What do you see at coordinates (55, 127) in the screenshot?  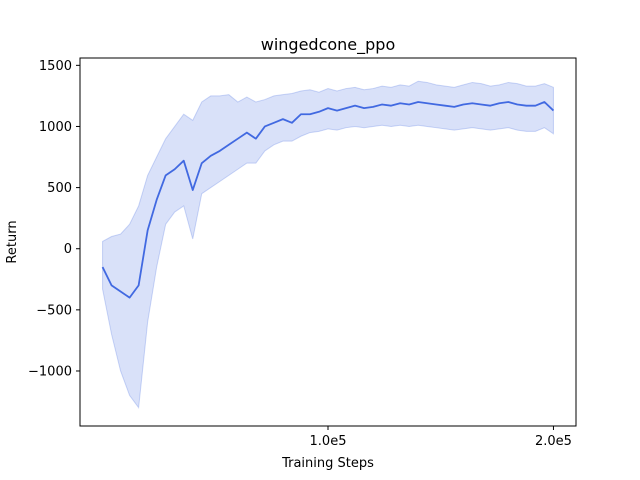 I see `y-tick-label: 1000` at bounding box center [55, 127].